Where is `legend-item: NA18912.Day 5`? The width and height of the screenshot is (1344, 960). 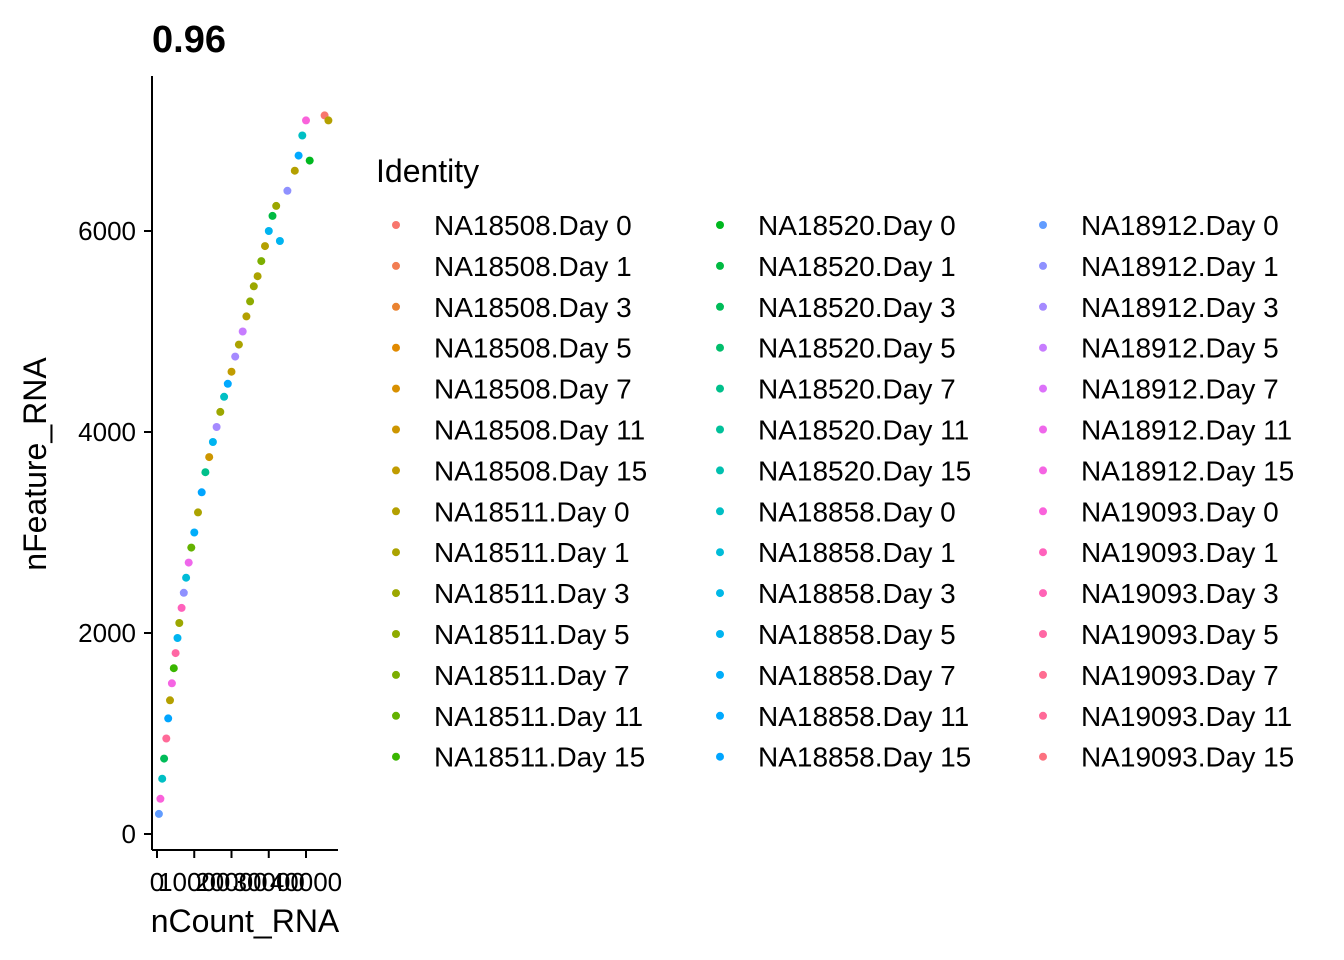
legend-item: NA18912.Day 5 is located at coordinates (1159, 348).